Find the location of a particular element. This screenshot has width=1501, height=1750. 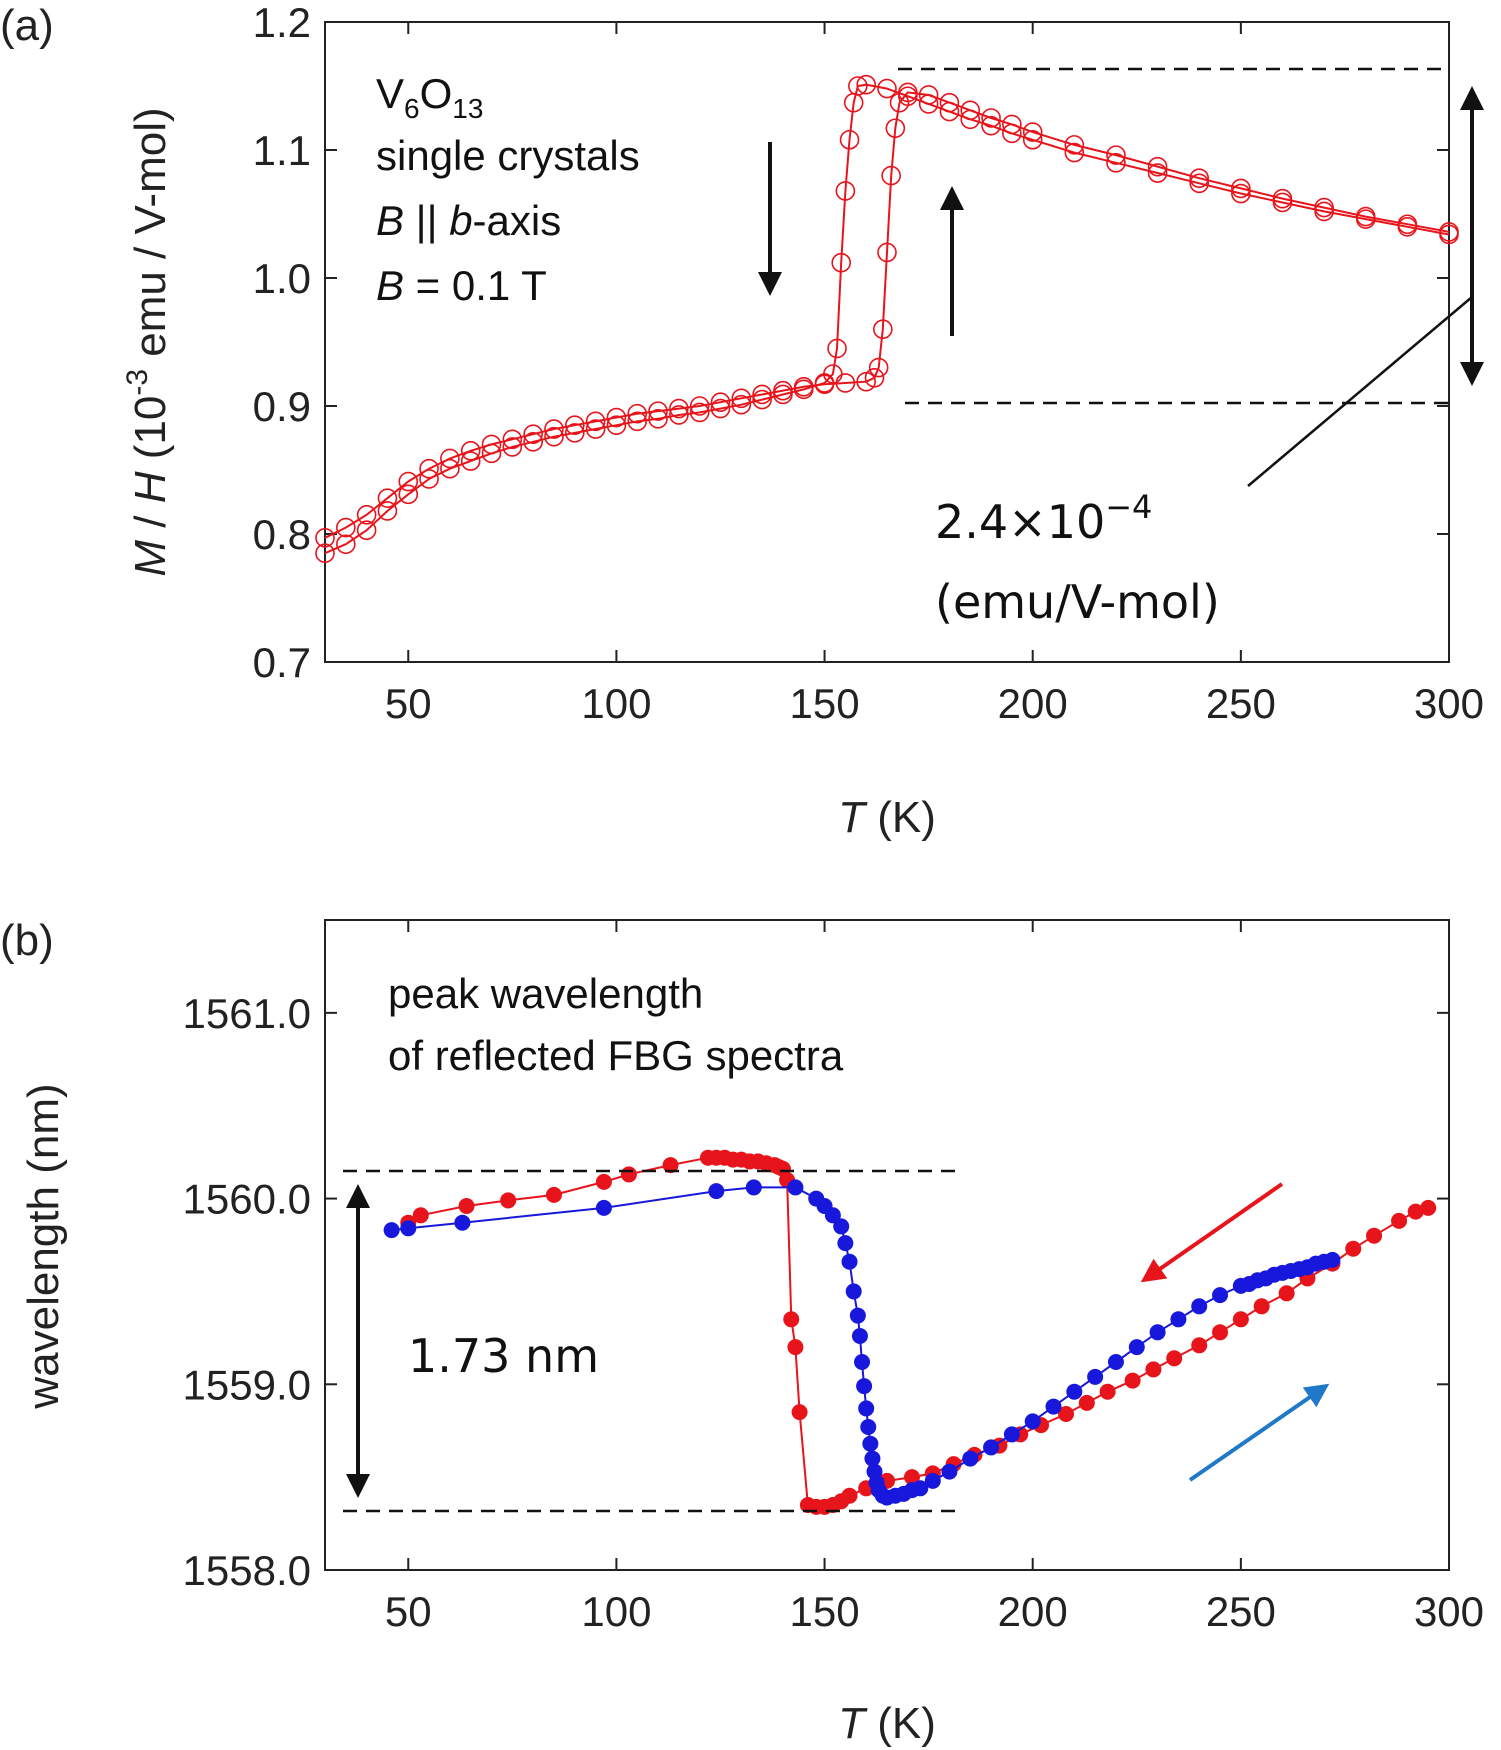

compound-formula: V6O13 is located at coordinates (429, 97).